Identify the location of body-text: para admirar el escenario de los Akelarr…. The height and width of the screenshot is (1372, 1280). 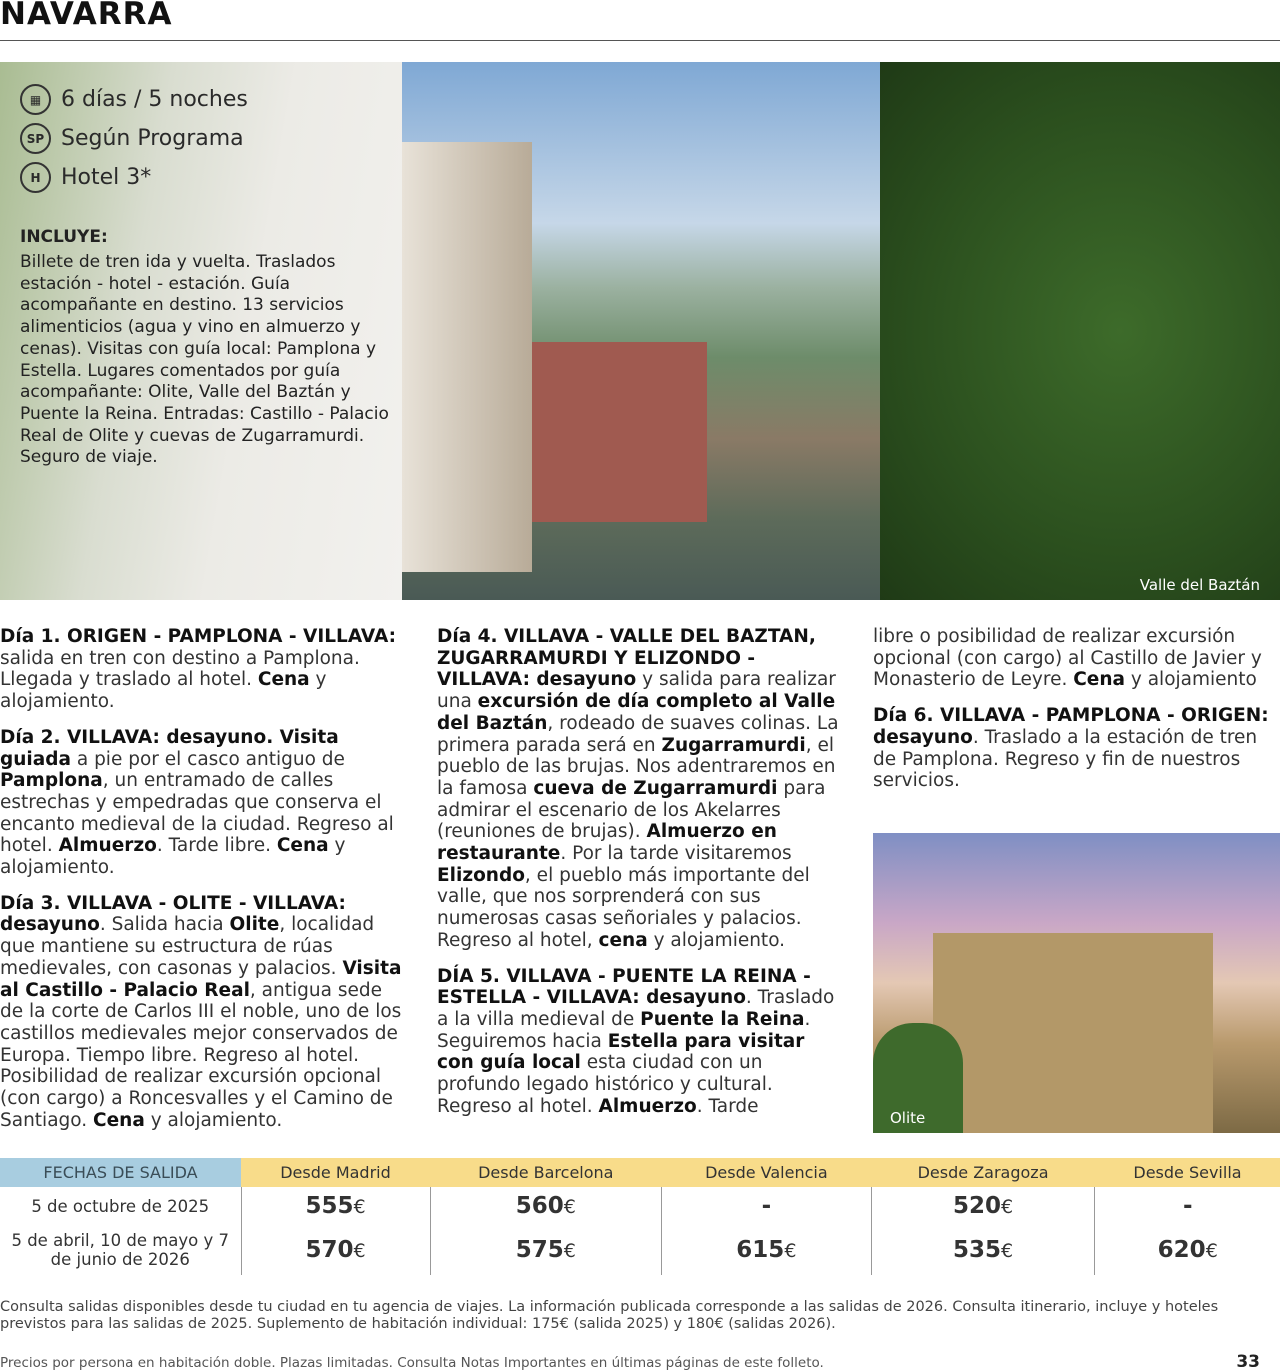
(631, 810).